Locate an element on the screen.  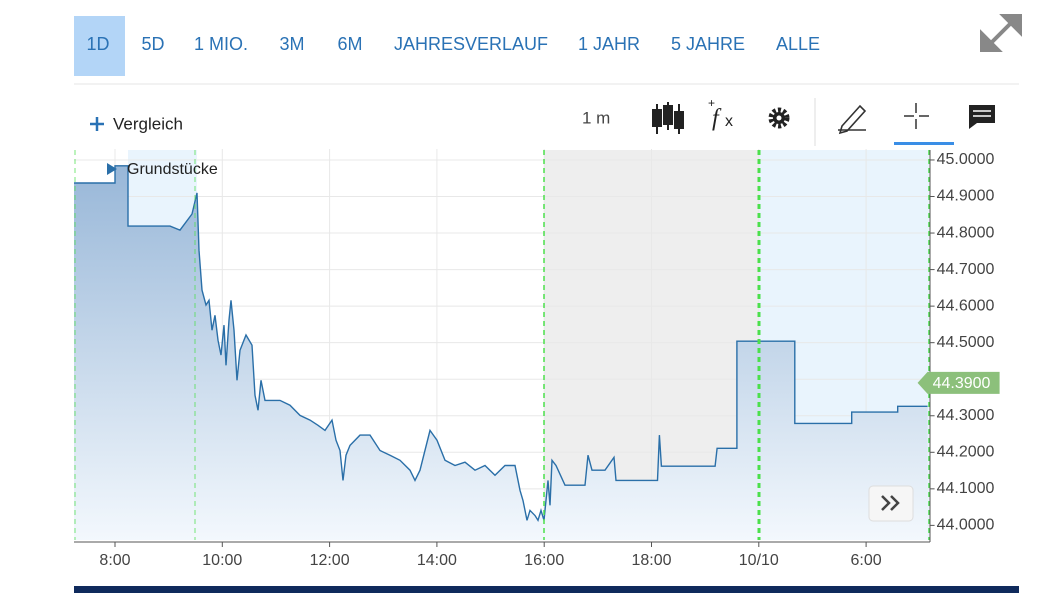
legend: Grundstücke is located at coordinates (162, 169).